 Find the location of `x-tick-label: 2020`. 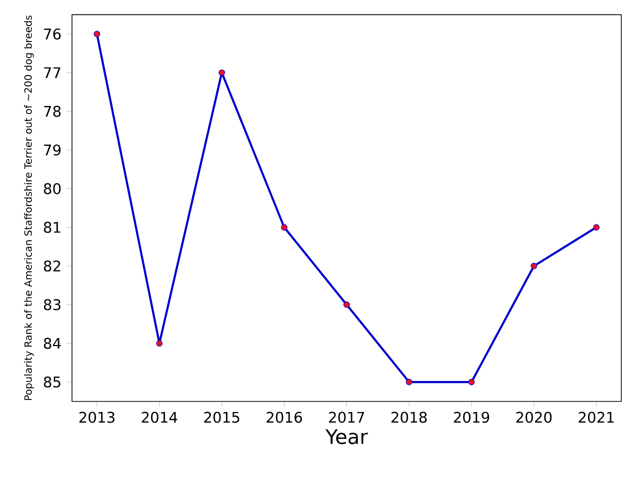

x-tick-label: 2020 is located at coordinates (534, 417).